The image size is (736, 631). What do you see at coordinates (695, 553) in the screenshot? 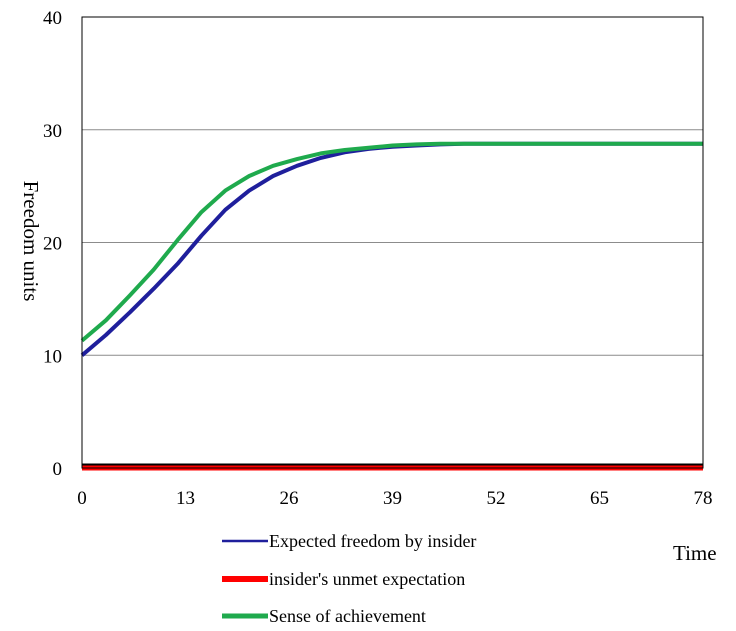
I see `x-axis-label: Time` at bounding box center [695, 553].